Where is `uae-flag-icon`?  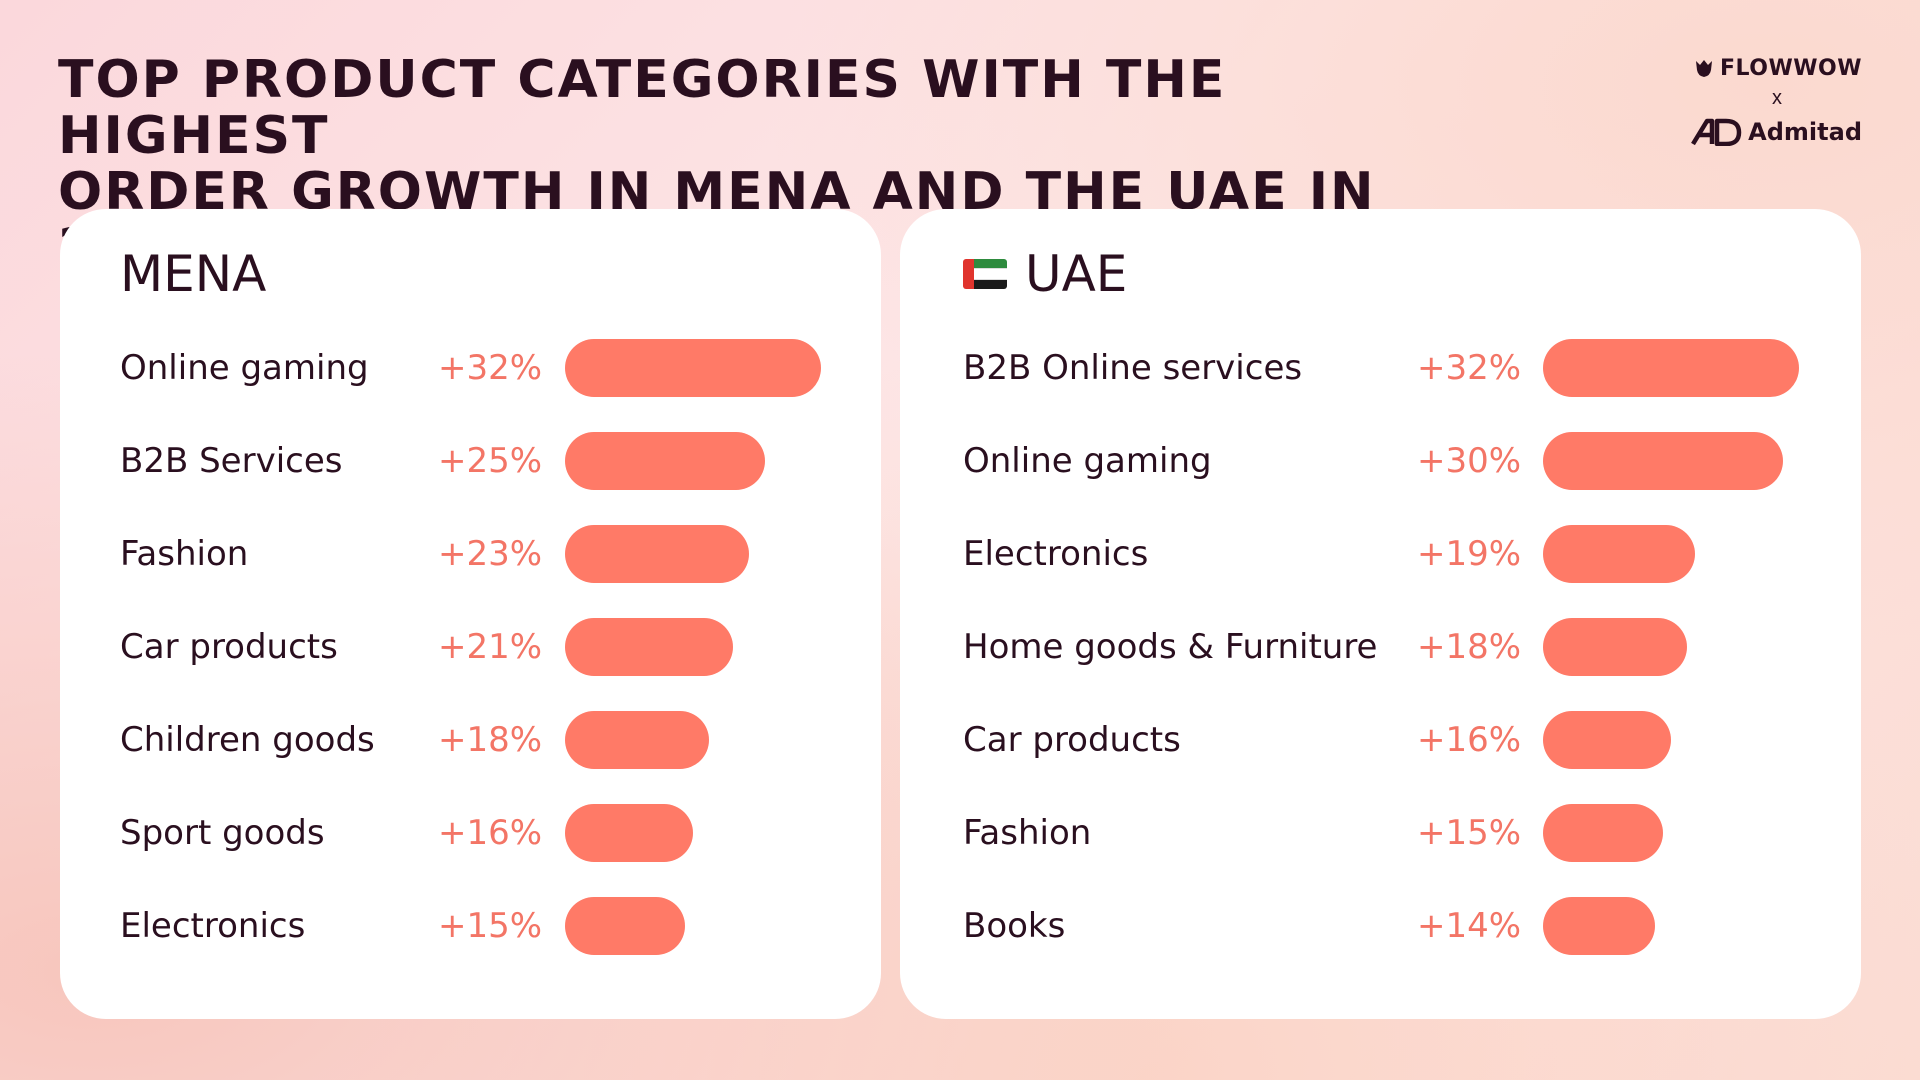
uae-flag-icon is located at coordinates (985, 274).